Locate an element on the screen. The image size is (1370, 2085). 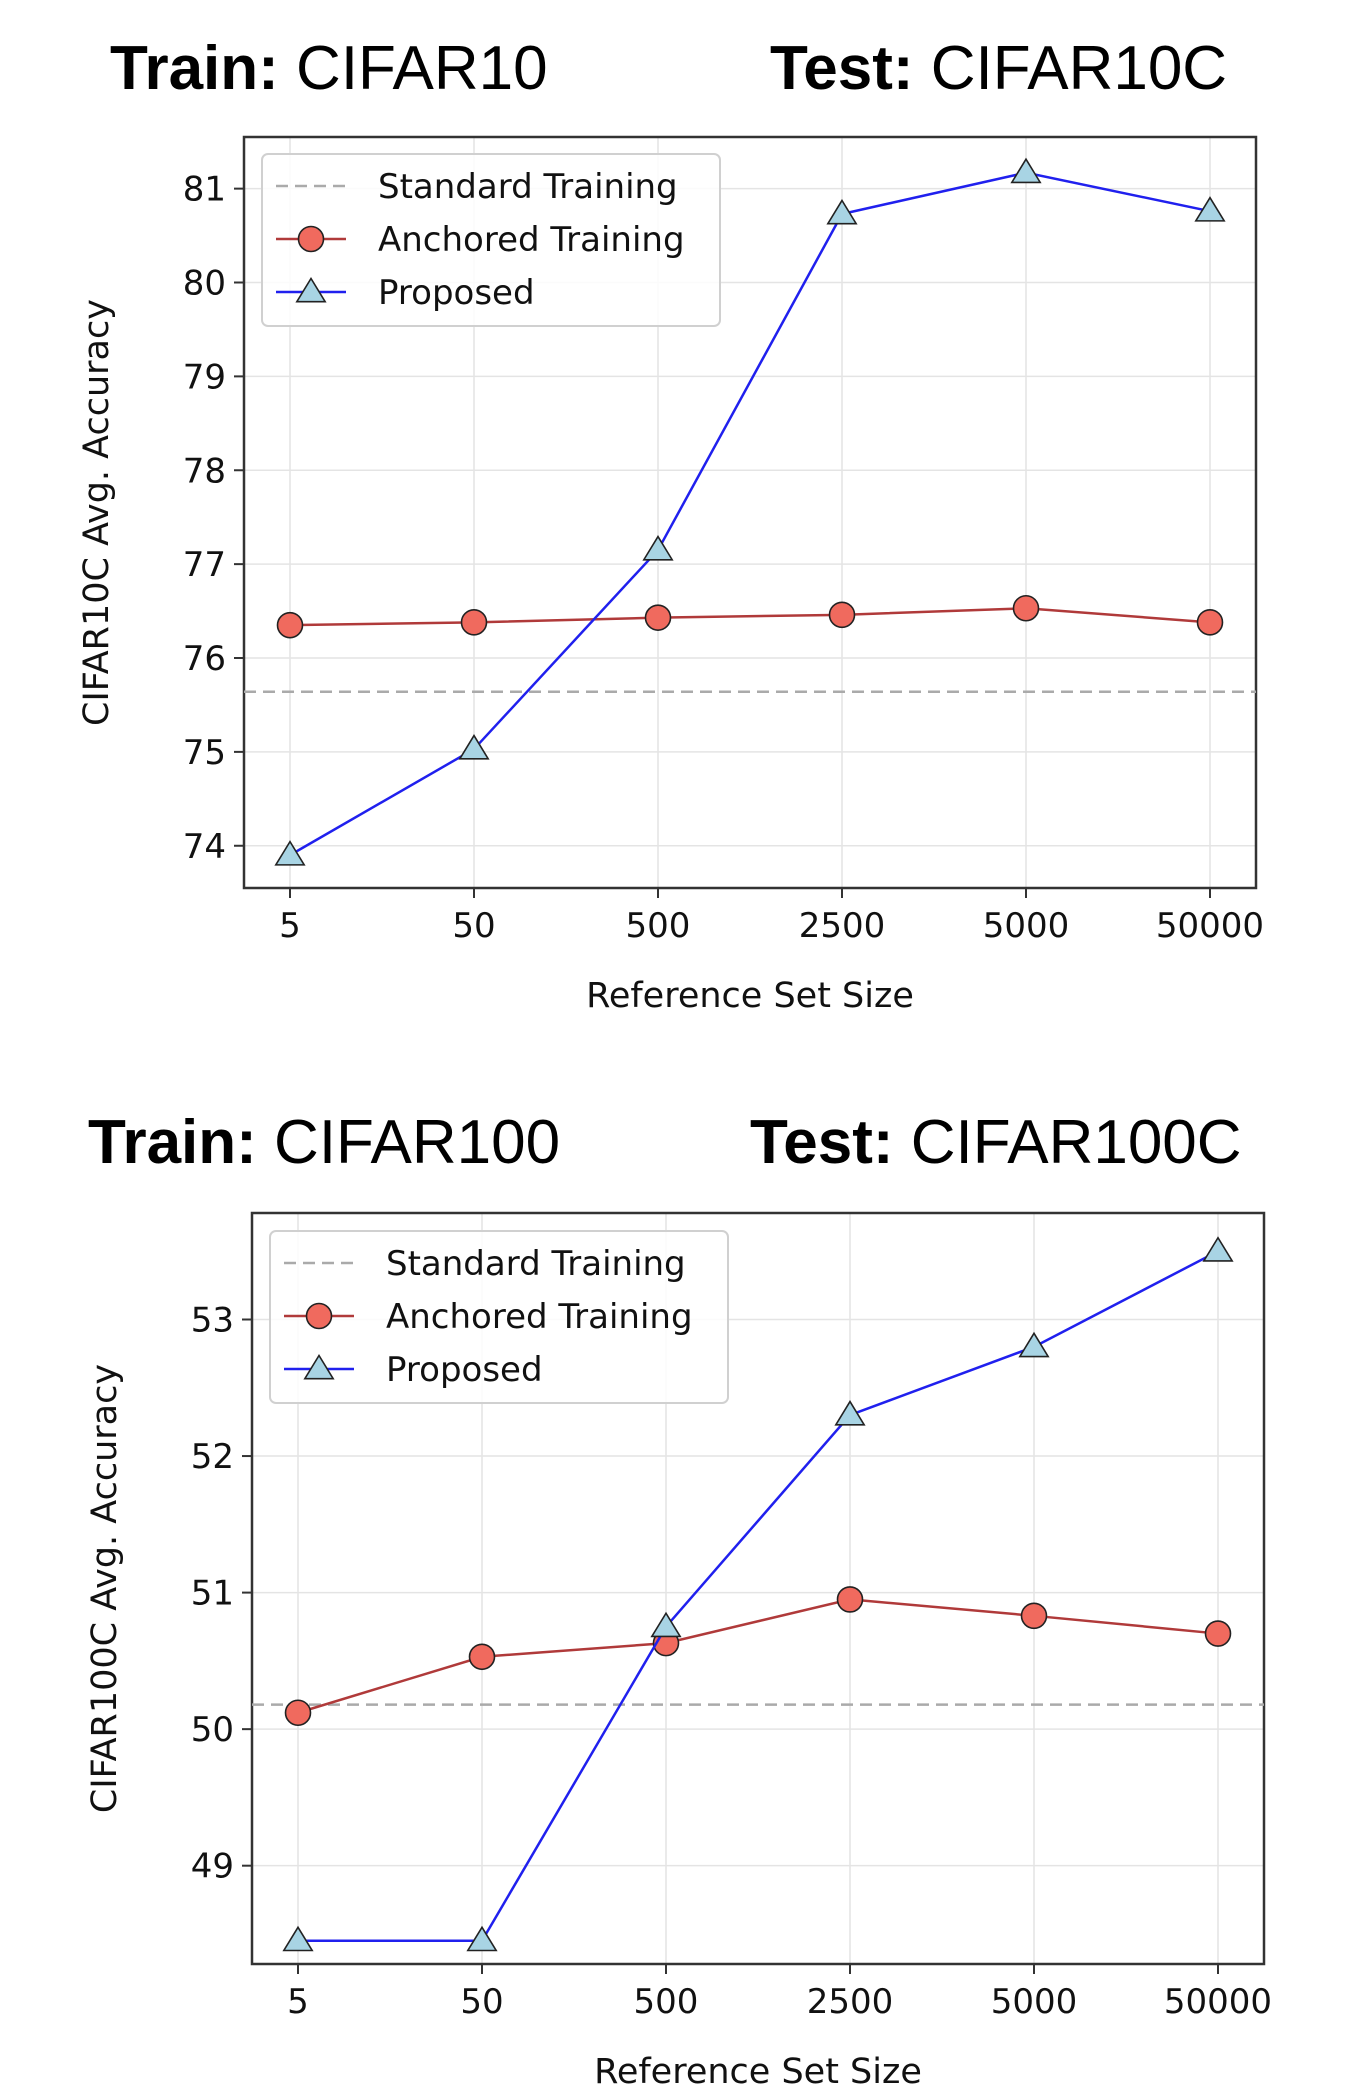
c1-xtick-label-3: 2500 is located at coordinates (842, 926).